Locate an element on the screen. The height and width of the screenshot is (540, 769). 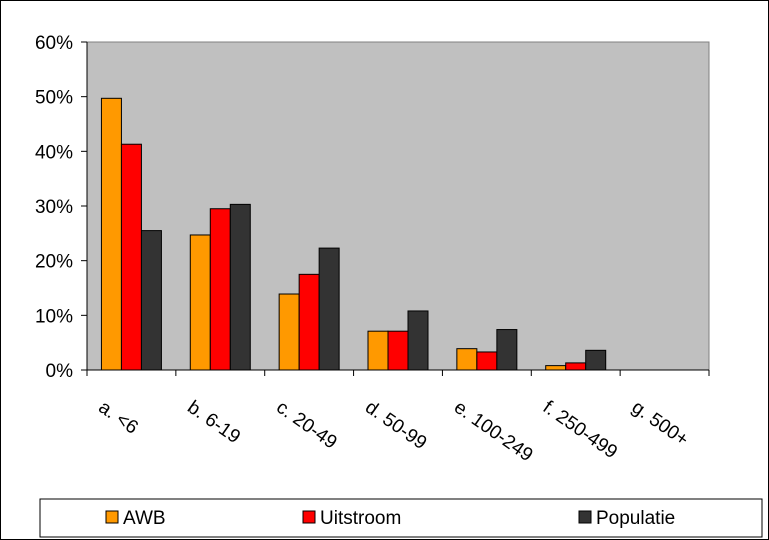
legend-swatch-uitstroom is located at coordinates (309, 517).